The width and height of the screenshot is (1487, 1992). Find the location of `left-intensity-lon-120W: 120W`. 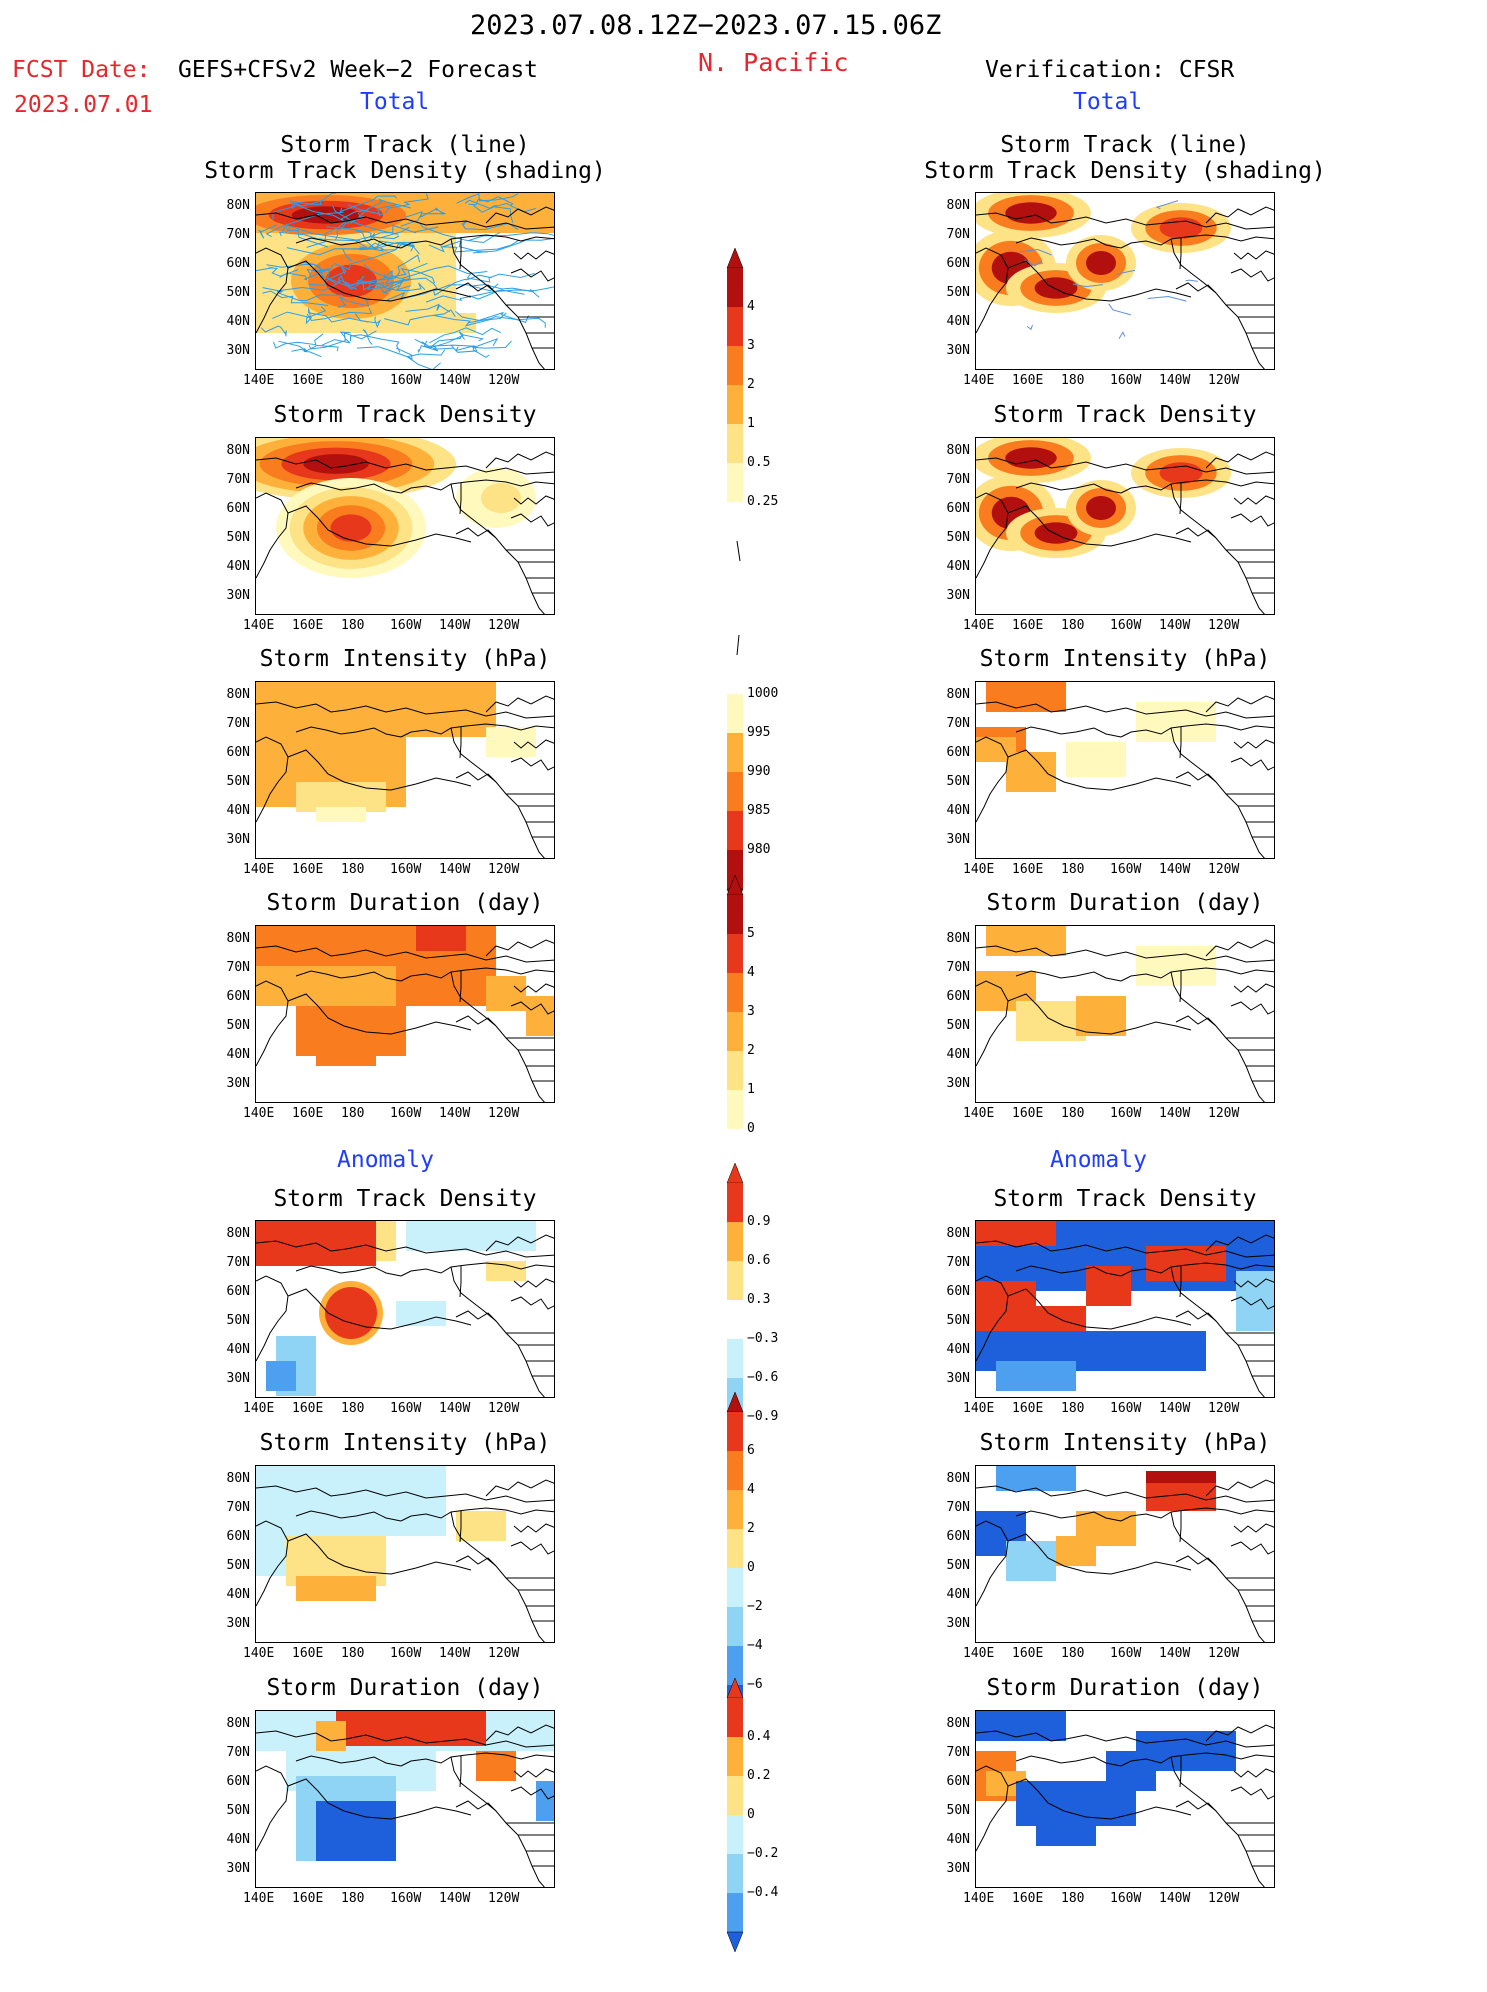

left-intensity-lon-120W: 120W is located at coordinates (504, 869).